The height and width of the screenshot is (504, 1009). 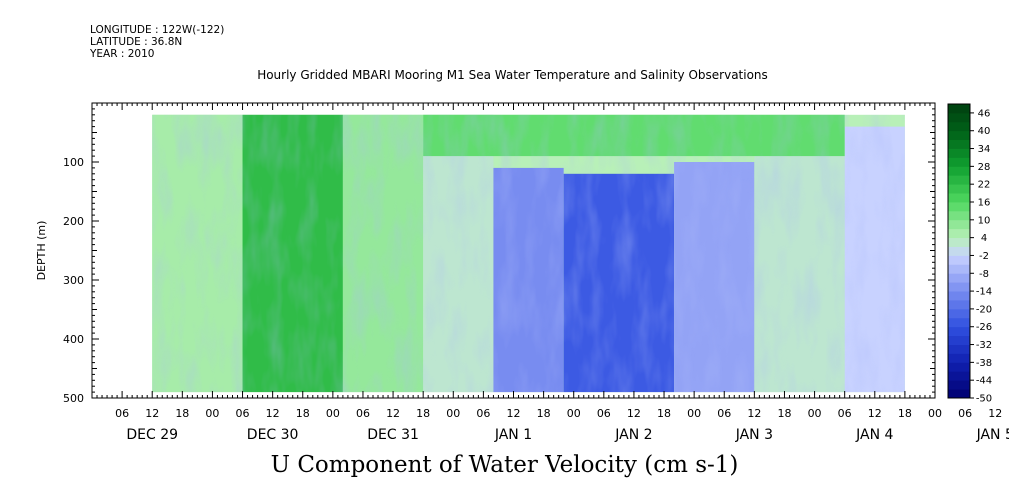 I want to click on x-day-label: DEC 30, so click(x=273, y=435).